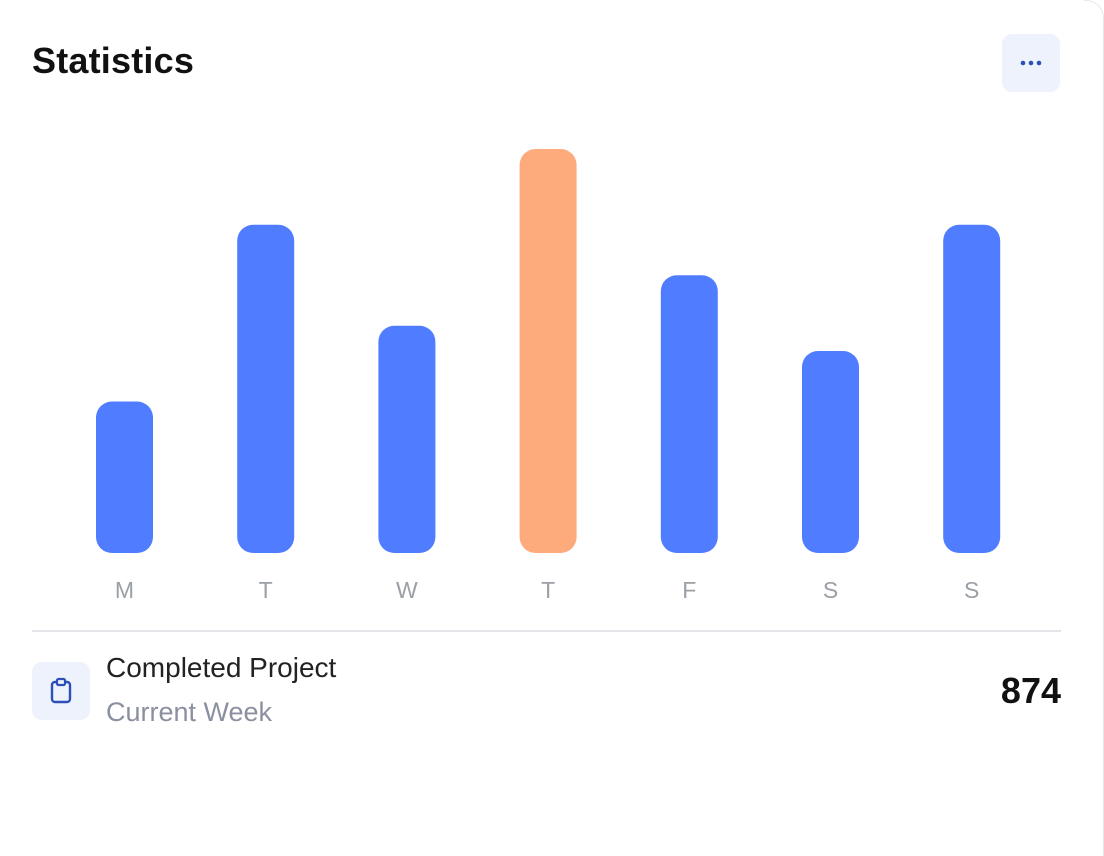 The image size is (1104, 856). Describe the element at coordinates (189, 712) in the screenshot. I see `footer-subtitle: Current Week` at that location.